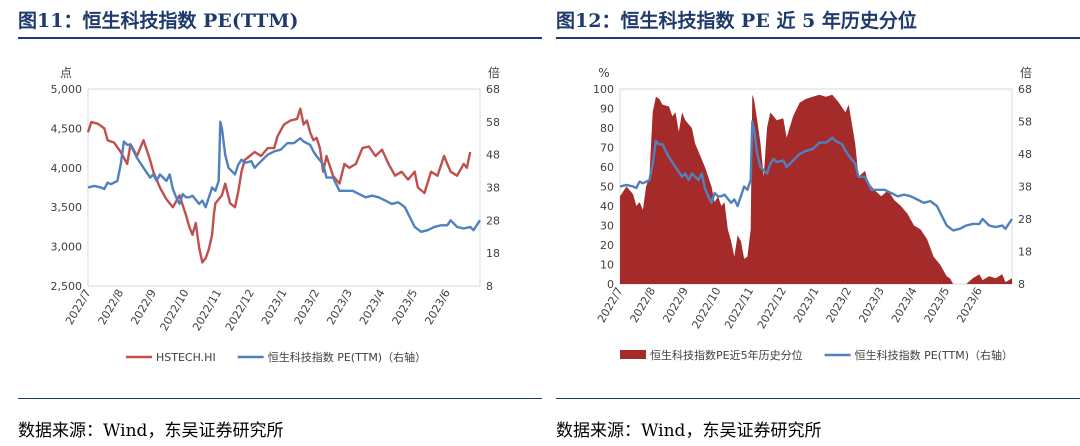 The image size is (1080, 446). Describe the element at coordinates (67, 89) in the screenshot. I see `y-tick-label: 5,000` at that location.